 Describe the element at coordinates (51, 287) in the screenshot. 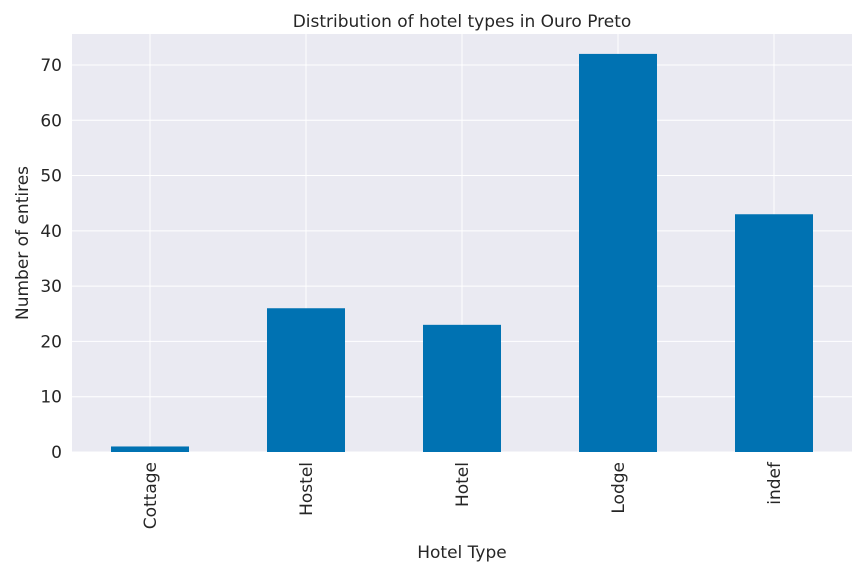

I see `y-tick-label: 30` at that location.